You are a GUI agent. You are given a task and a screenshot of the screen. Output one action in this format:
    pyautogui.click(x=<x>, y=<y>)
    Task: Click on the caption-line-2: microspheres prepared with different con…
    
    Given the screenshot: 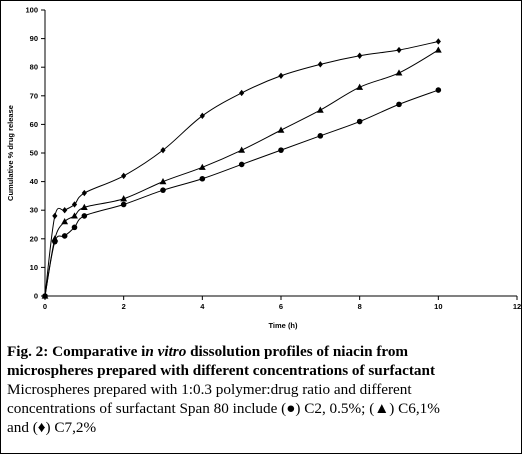 What is the action you would take?
    pyautogui.click(x=221, y=370)
    